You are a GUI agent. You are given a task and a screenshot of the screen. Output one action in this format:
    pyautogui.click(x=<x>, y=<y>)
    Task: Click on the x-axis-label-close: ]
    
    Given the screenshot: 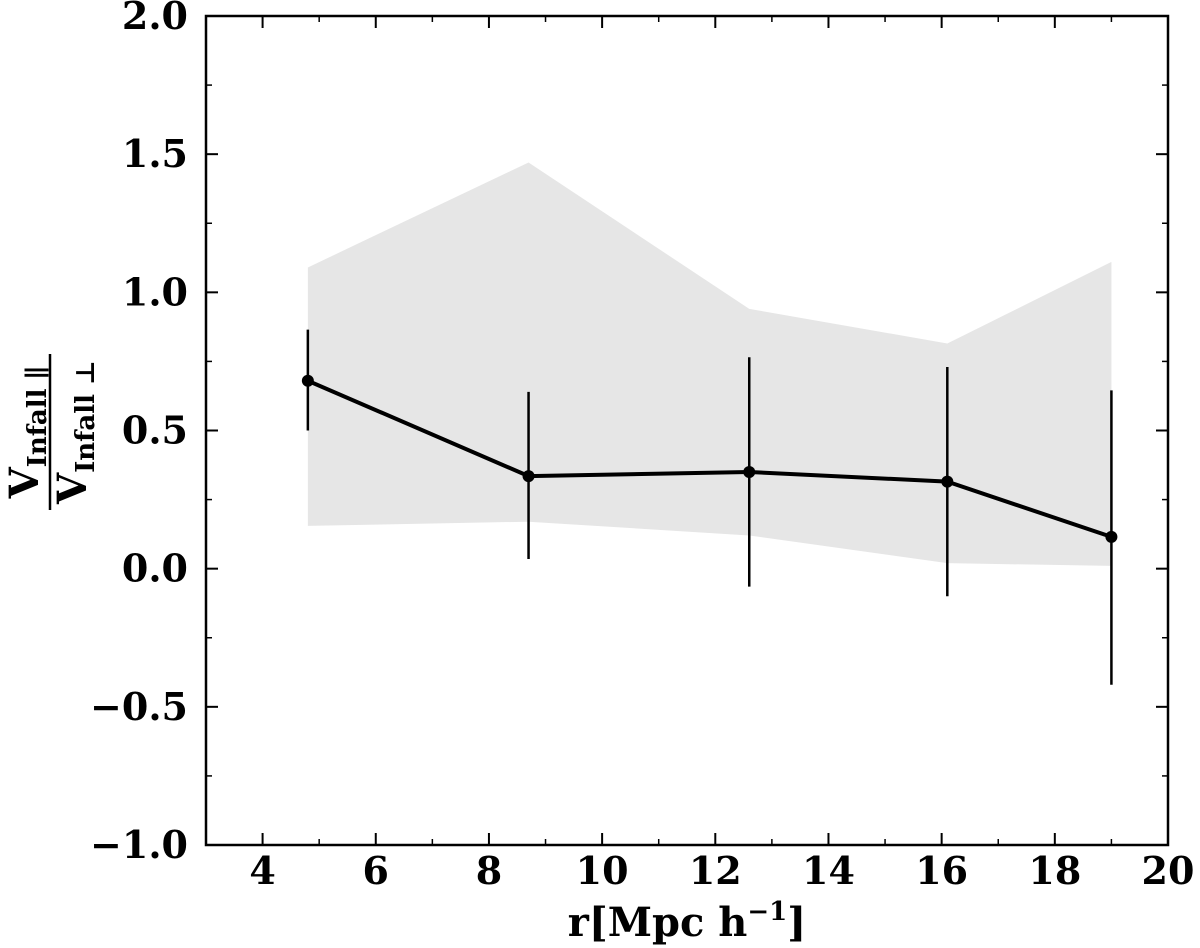 What is the action you would take?
    pyautogui.click(x=796, y=922)
    